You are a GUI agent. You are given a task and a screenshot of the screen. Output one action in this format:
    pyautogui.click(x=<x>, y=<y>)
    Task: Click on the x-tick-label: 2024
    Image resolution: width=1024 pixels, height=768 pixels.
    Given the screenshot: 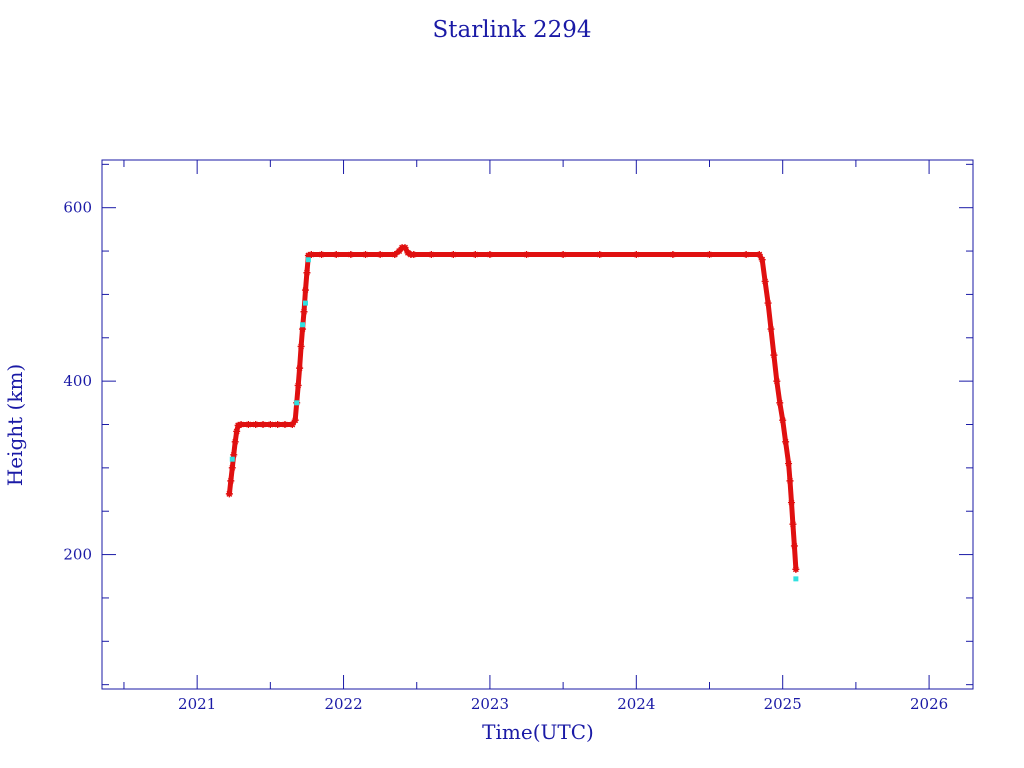 What is the action you would take?
    pyautogui.click(x=636, y=704)
    